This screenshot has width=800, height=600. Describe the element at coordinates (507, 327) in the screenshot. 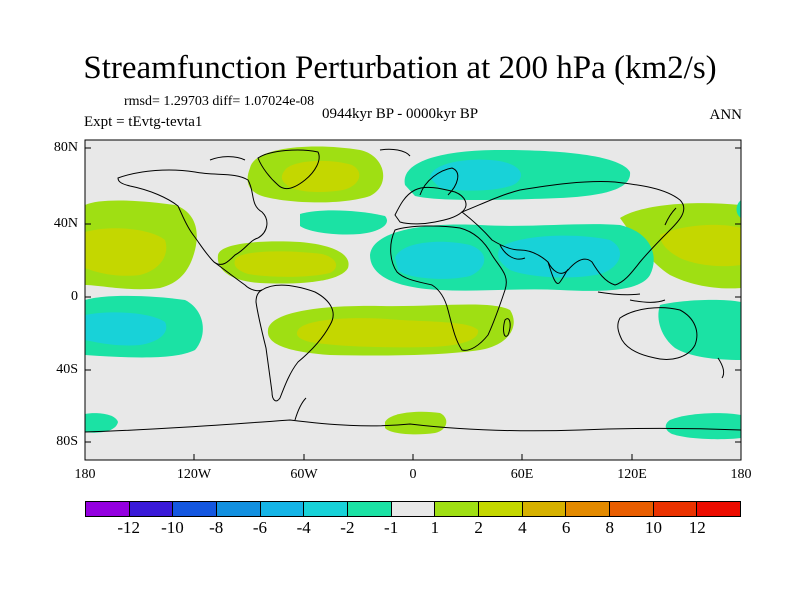

I see `coast-madagascar` at that location.